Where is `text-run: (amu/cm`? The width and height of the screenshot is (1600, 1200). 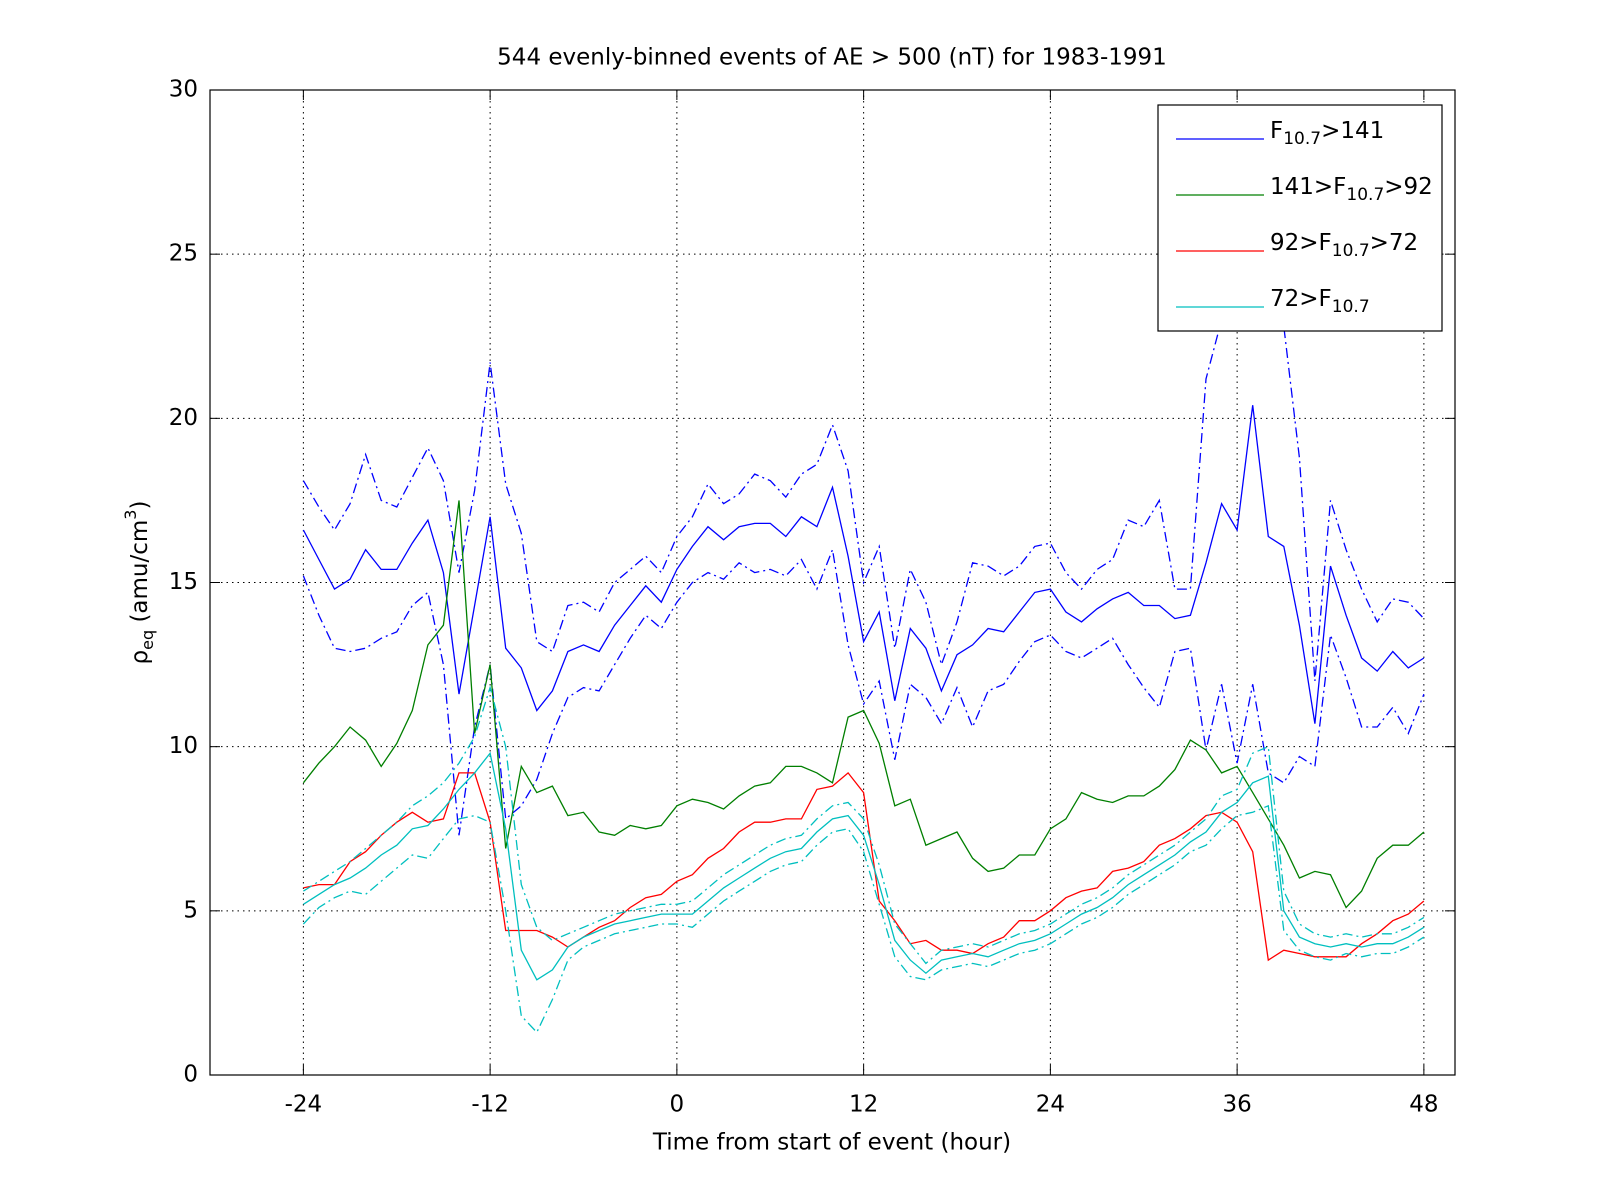
text-run: (amu/cm is located at coordinates (140, 575).